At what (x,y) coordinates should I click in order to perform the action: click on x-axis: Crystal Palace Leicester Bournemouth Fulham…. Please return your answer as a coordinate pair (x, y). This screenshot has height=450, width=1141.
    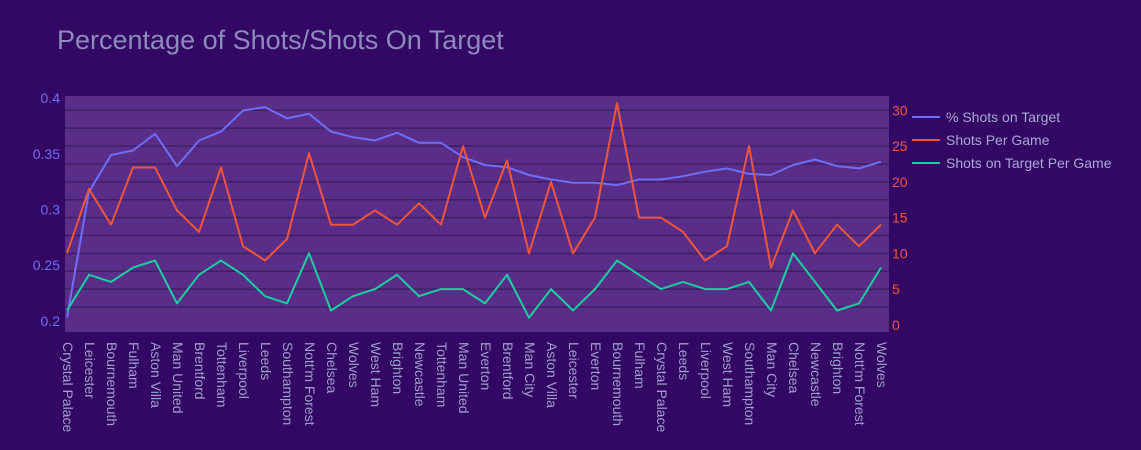
    Looking at the image, I should click on (475, 387).